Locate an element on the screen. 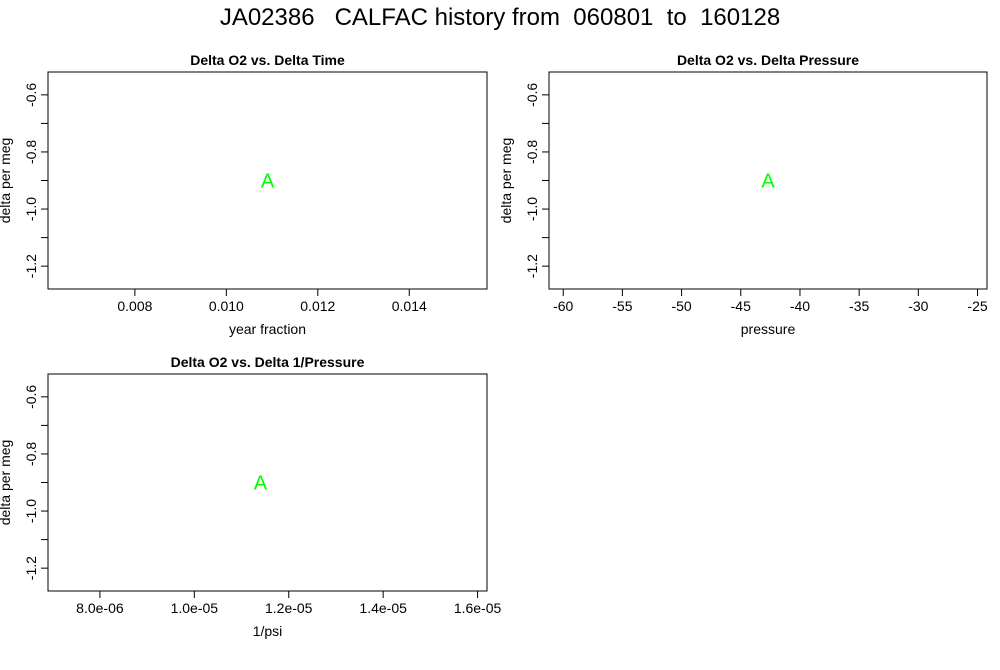 Image resolution: width=1000 pixels, height=670 pixels. chart-1-x-tick-label: 0.010 is located at coordinates (226, 306).